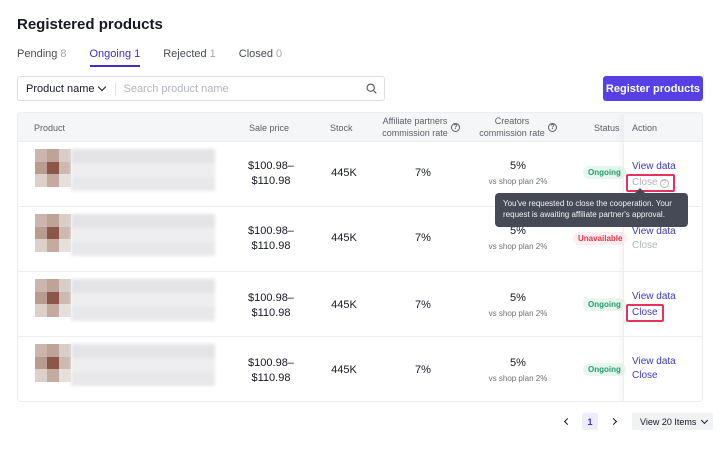 The image size is (720, 455). What do you see at coordinates (161, 57) in the screenshot?
I see `status-tabs: Pending 8 Ongoing 1 Rejected 1 Closed 0` at bounding box center [161, 57].